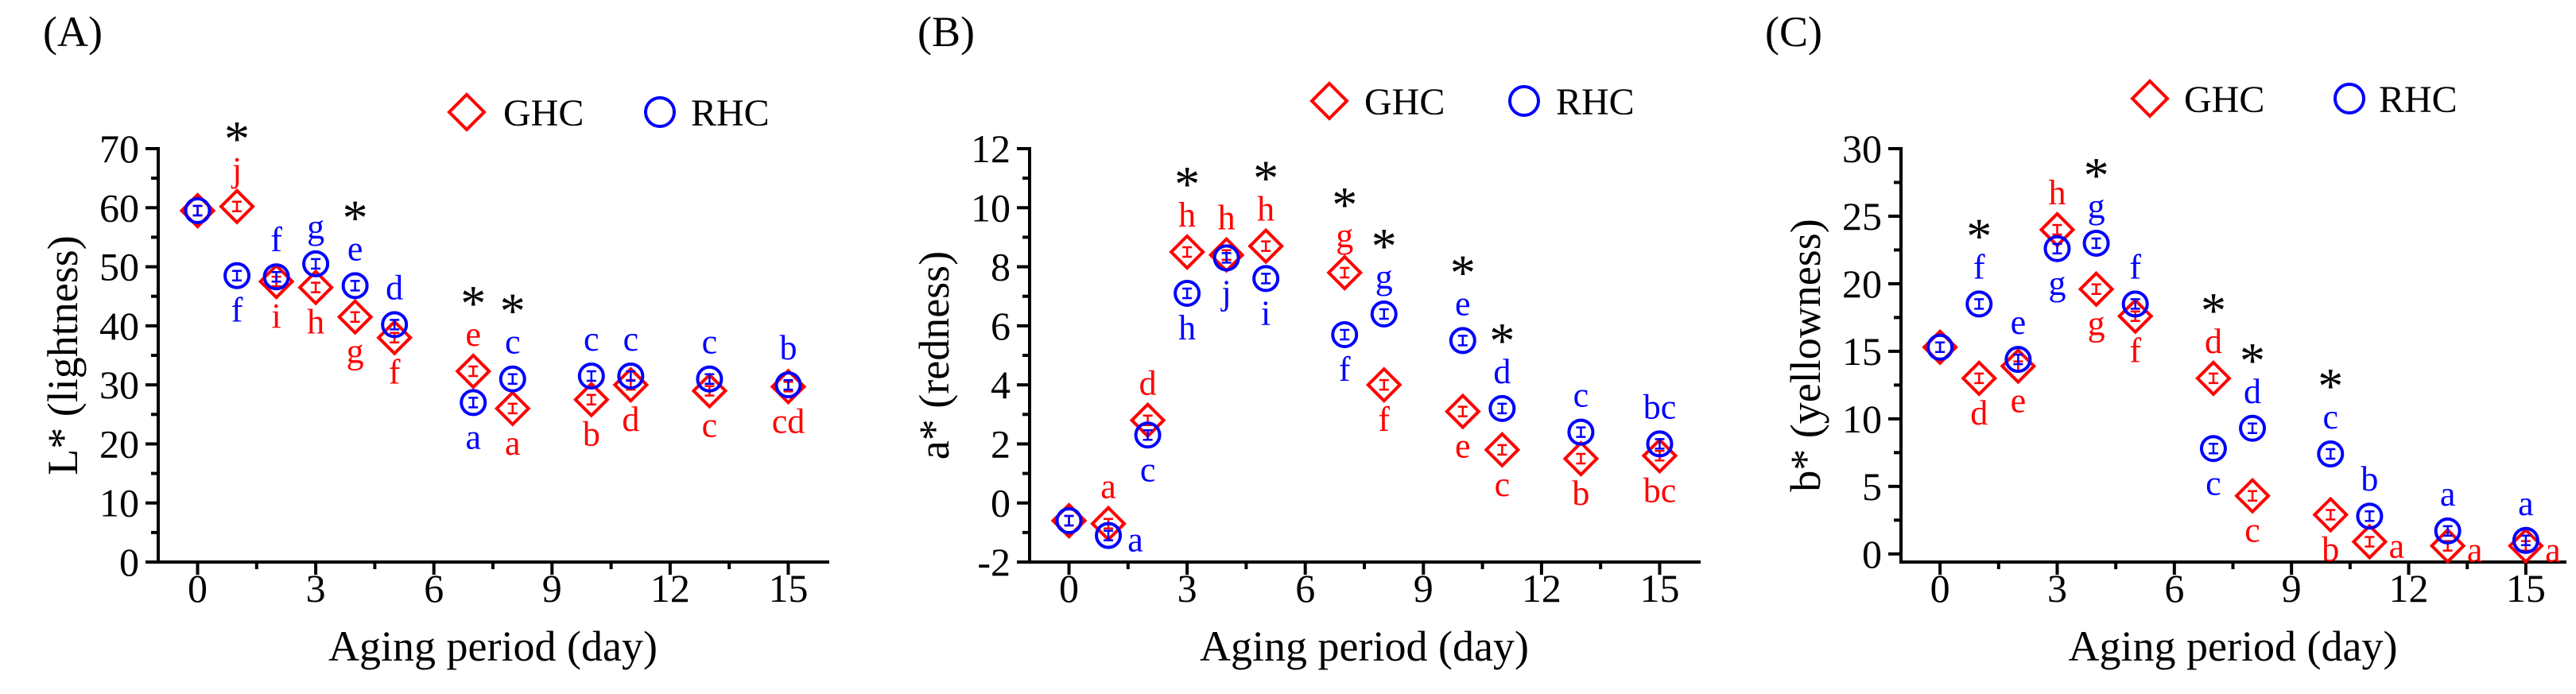  What do you see at coordinates (198, 588) in the screenshot?
I see `panel-a-x-tick-label: 0` at bounding box center [198, 588].